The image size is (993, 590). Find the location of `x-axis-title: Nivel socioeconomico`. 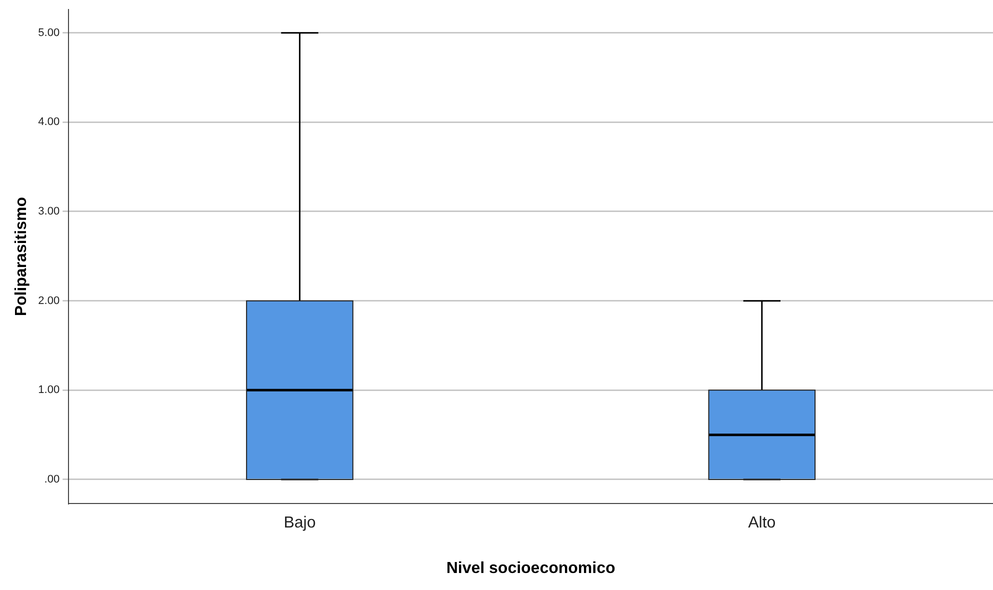

x-axis-title: Nivel socioeconomico is located at coordinates (531, 568).